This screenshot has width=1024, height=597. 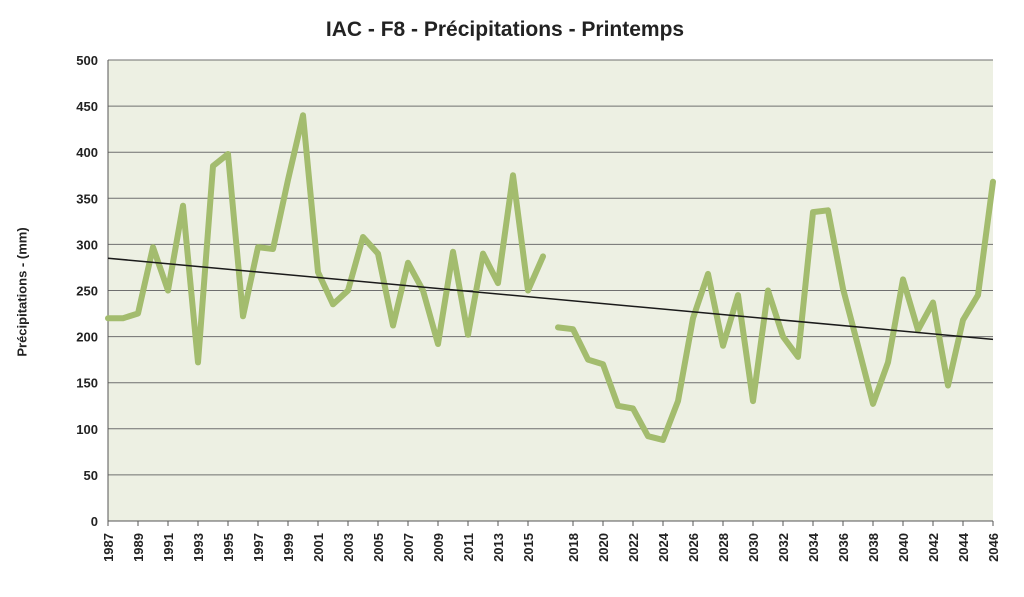 What do you see at coordinates (258, 547) in the screenshot?
I see `x-tick-label: 1997` at bounding box center [258, 547].